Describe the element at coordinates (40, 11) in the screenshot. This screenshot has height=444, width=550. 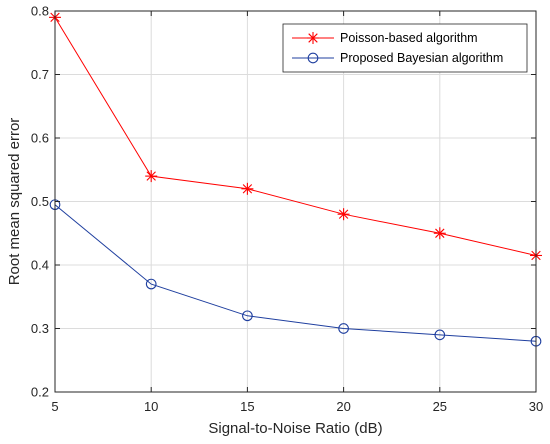
I see `y-tick-label: 0.8` at that location.